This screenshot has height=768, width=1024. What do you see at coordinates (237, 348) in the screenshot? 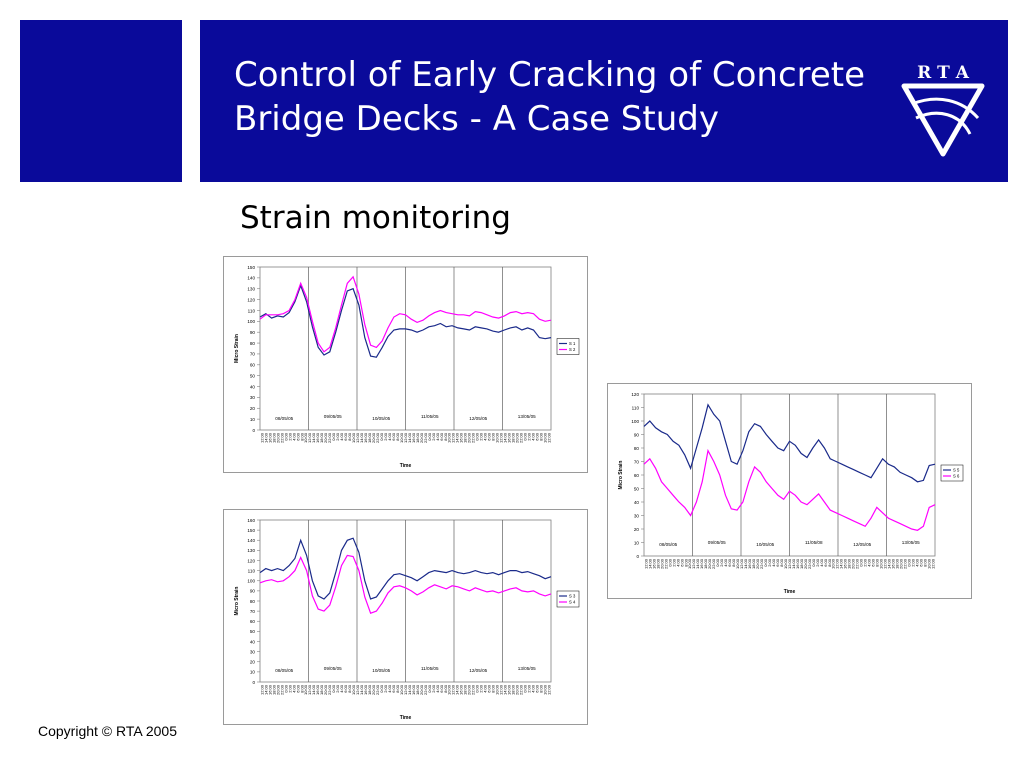
I see `y-axis-label: Micro Strain` at bounding box center [237, 348].